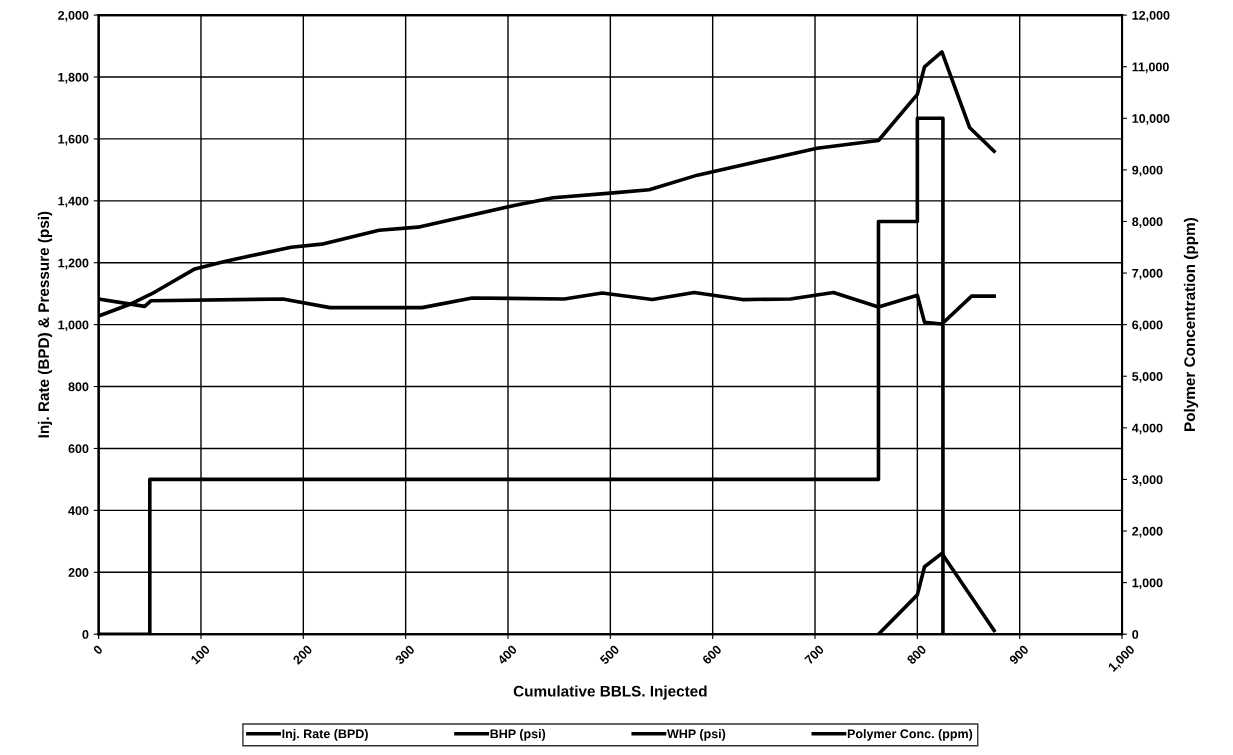  I want to click on y-tick-label: 200, so click(78, 572).